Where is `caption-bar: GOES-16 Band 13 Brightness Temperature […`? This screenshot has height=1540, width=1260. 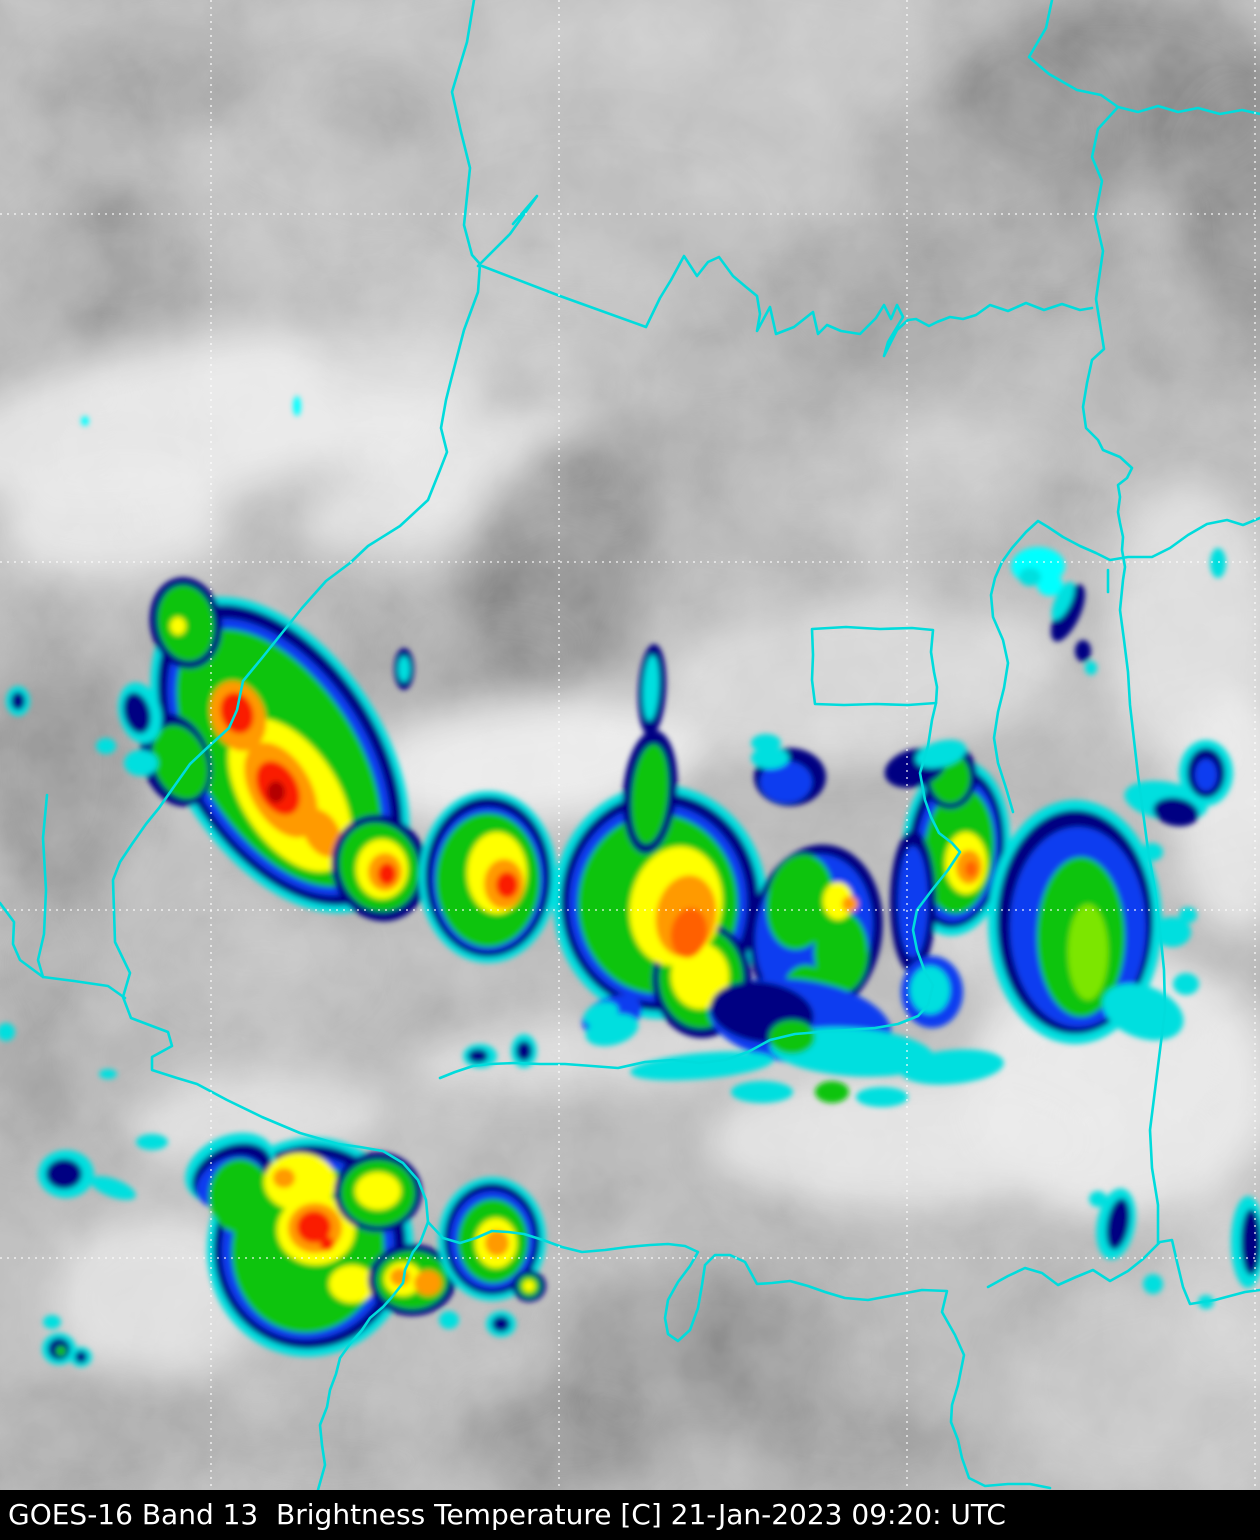 caption-bar: GOES-16 Band 13 Brightness Temperature [… is located at coordinates (630, 1515).